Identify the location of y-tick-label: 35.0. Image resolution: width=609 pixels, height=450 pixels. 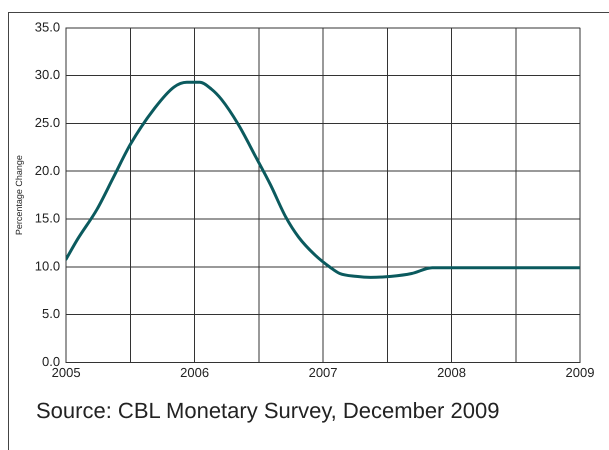
(47, 26).